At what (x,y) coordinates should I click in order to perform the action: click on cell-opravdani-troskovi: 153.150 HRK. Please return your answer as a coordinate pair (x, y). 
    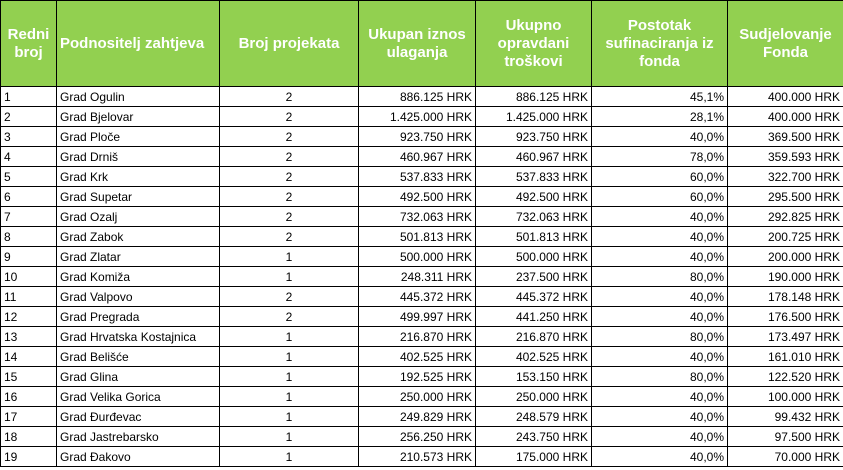
    Looking at the image, I should click on (533, 376).